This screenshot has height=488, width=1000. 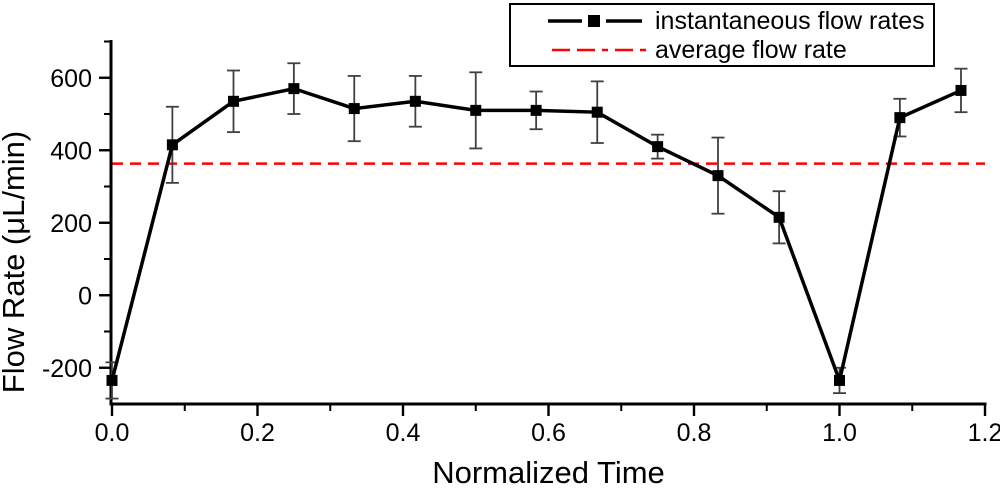 I want to click on x-tick-label: 1.0, so click(x=839, y=433).